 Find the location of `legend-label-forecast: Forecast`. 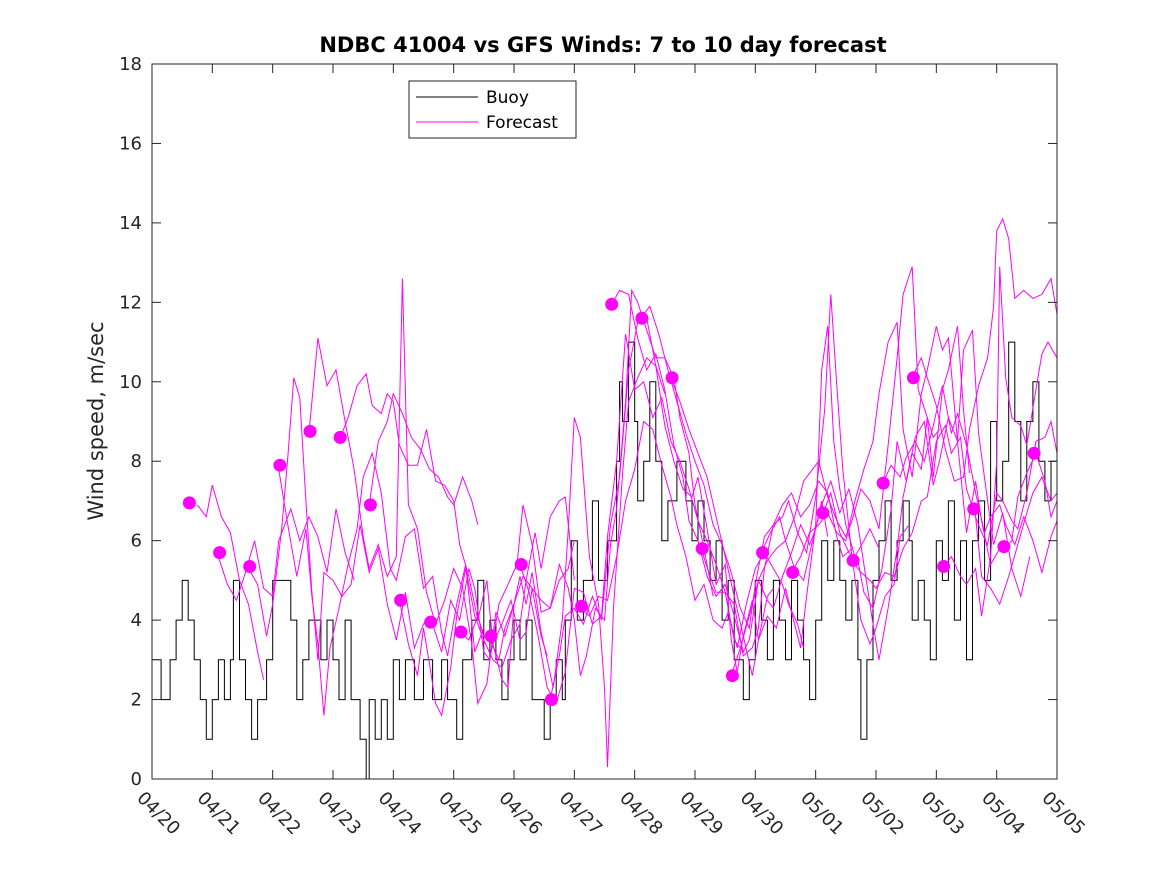

legend-label-forecast: Forecast is located at coordinates (522, 123).